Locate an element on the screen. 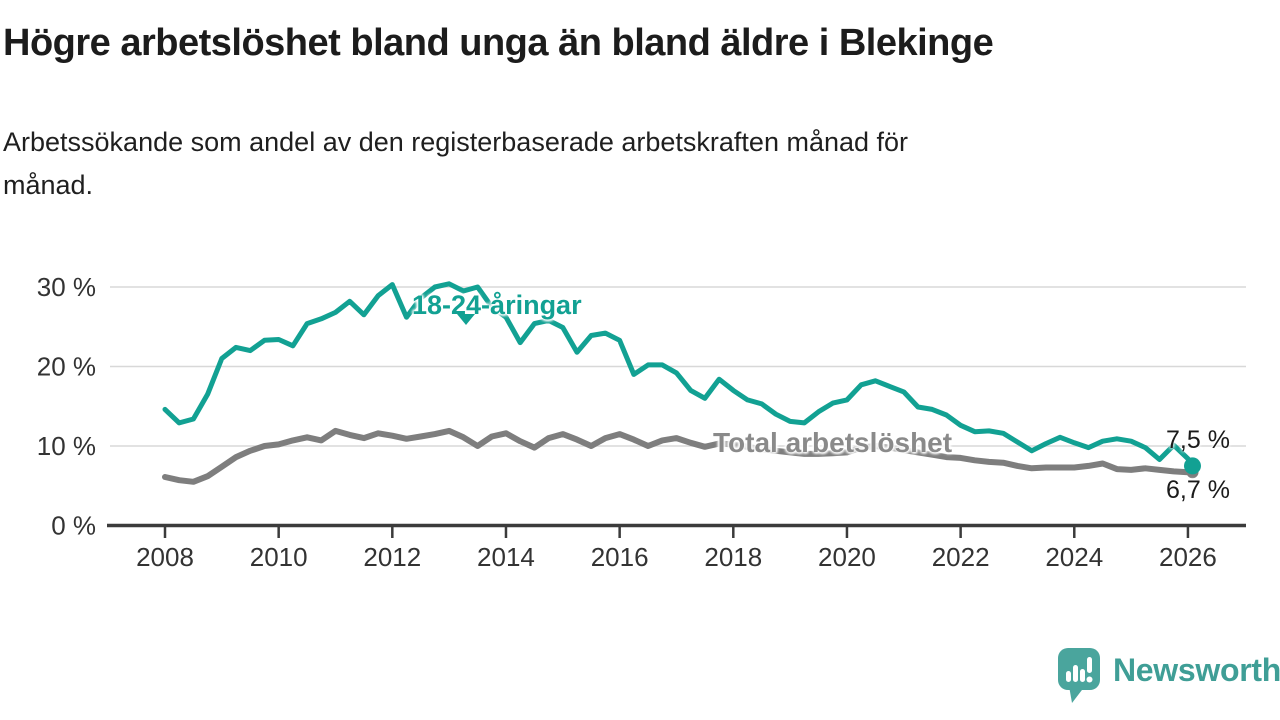  series-end-dot-18-24-aringar is located at coordinates (1192, 466).